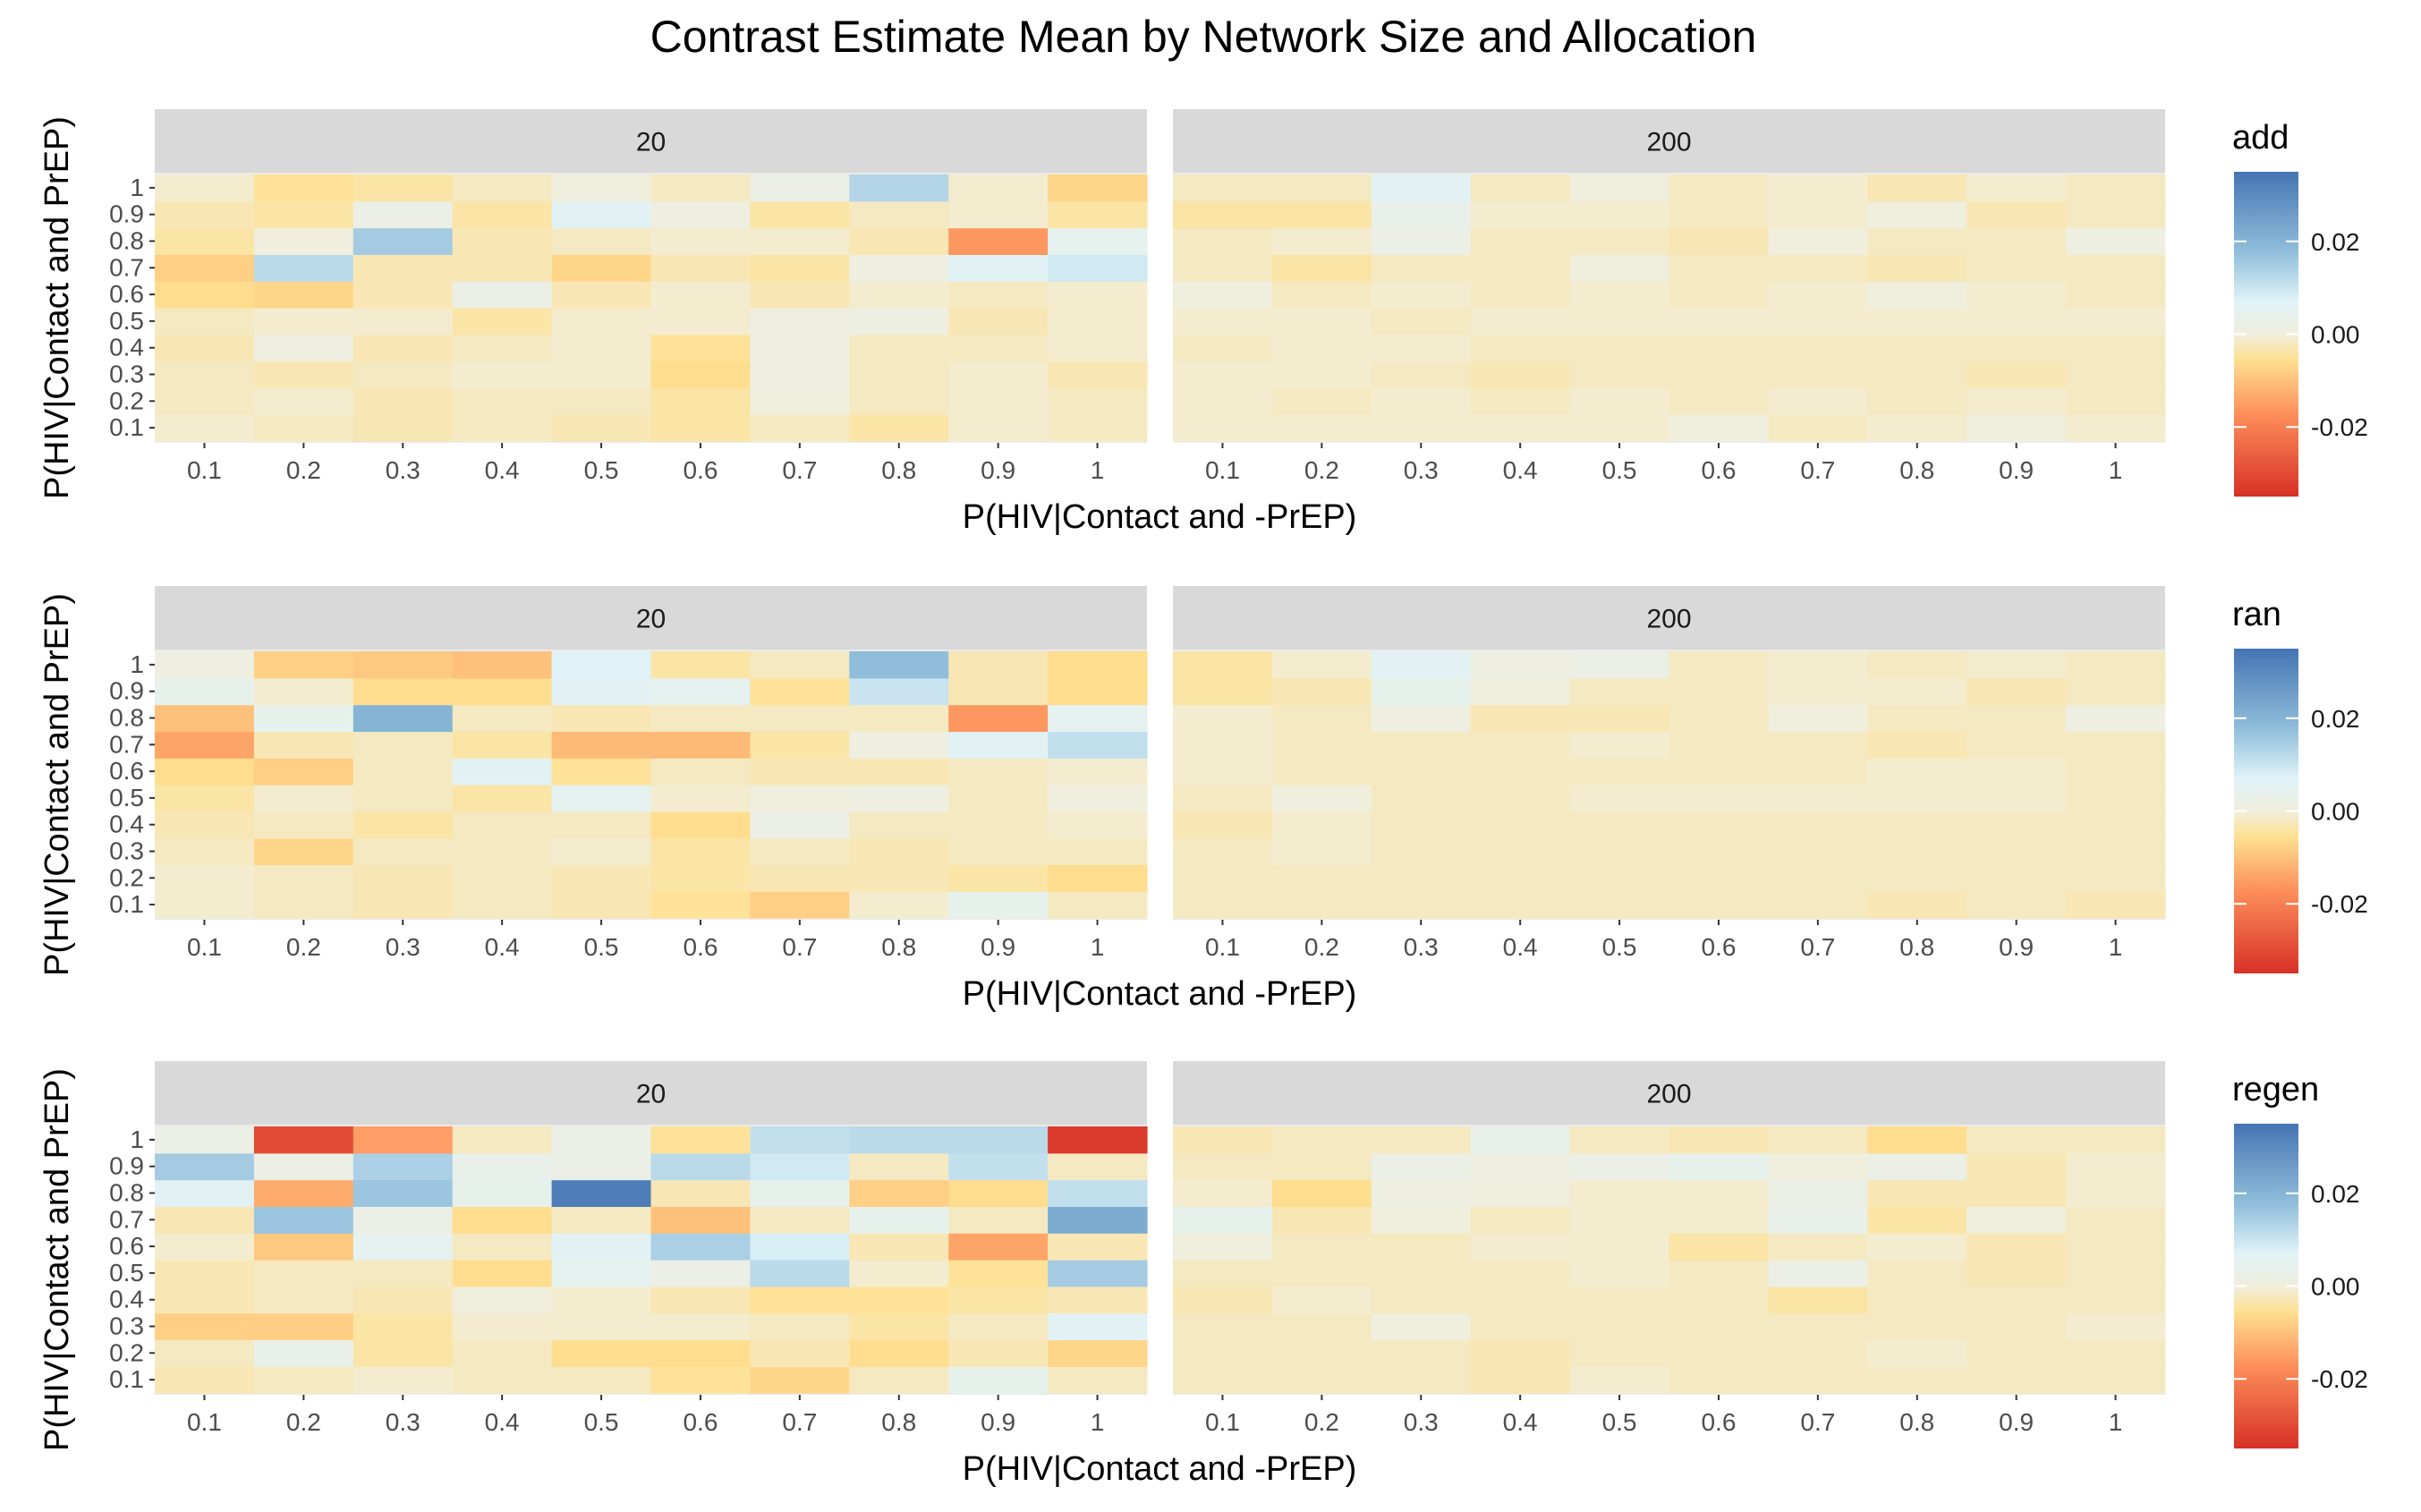 Image resolution: width=2421 pixels, height=1512 pixels. I want to click on y-tick-label: 0.8, so click(126, 718).